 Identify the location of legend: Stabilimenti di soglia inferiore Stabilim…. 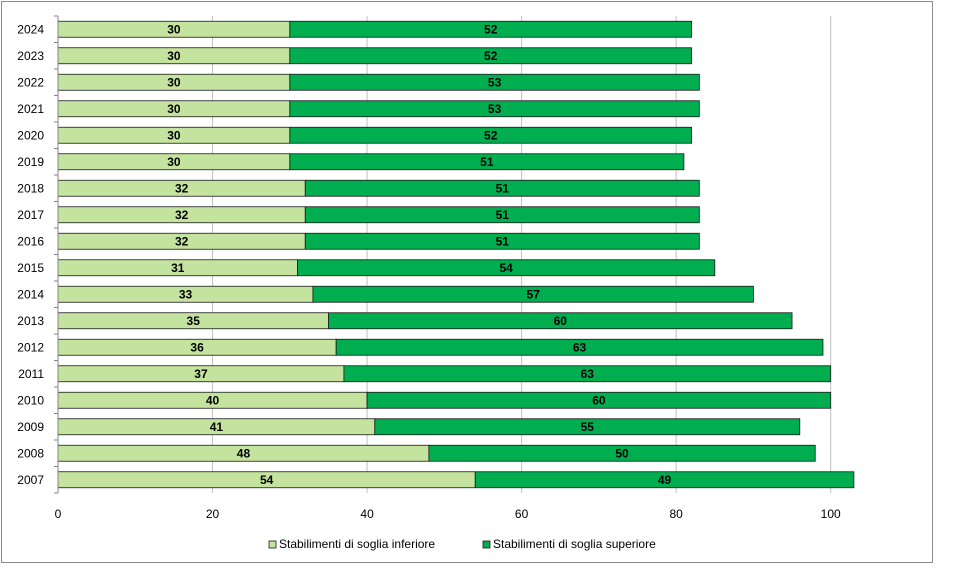
(462, 544).